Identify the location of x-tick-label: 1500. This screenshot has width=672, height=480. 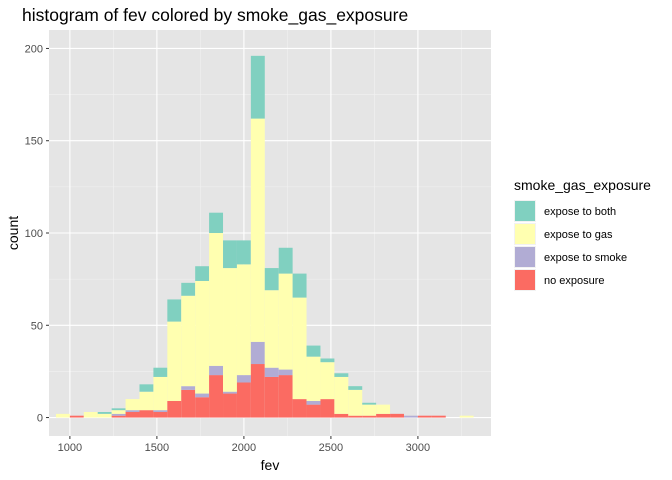
(157, 448).